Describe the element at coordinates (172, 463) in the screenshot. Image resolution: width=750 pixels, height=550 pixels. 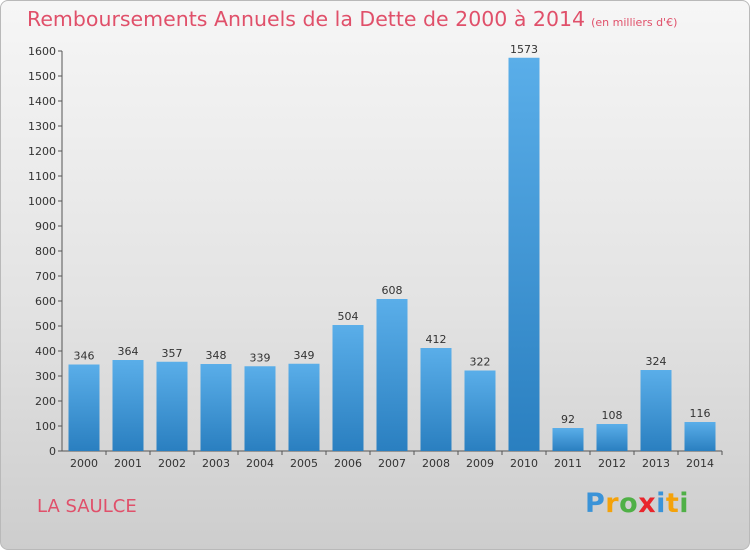
I see `x-tick-label-2002: 2002` at that location.